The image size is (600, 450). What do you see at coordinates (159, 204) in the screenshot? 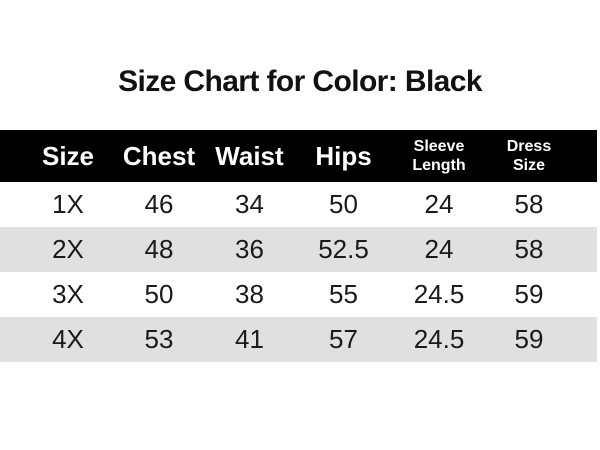
I see `cell-chest: 46` at bounding box center [159, 204].